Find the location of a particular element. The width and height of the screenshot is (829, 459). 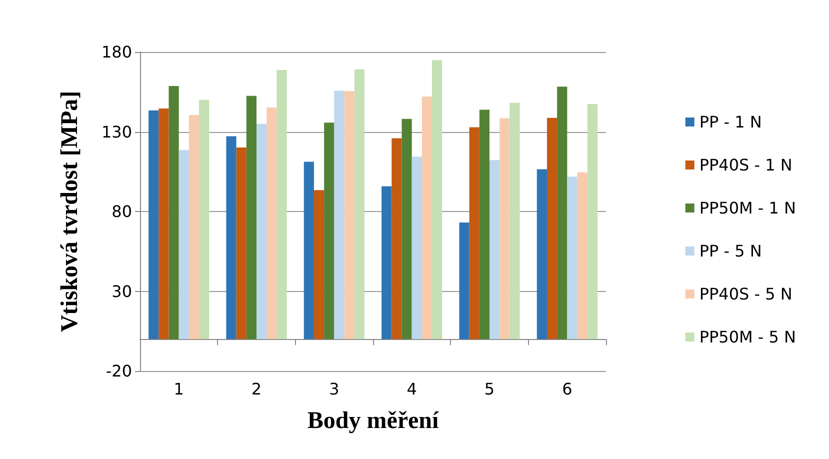

legend-label: PP40S - 5 N is located at coordinates (745, 294).